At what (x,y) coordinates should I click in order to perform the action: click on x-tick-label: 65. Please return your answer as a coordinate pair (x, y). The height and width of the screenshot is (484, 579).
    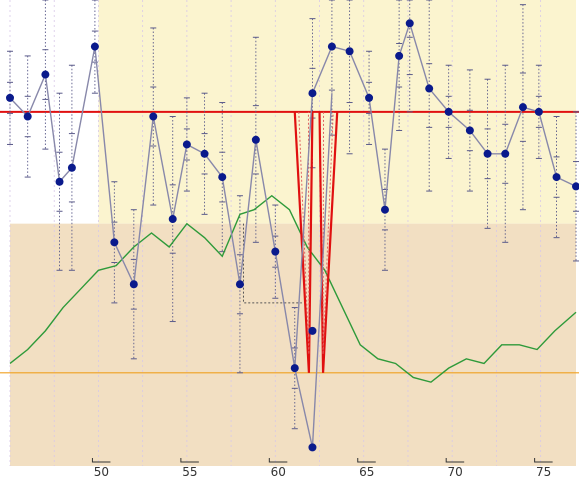
    Looking at the image, I should click on (366, 472).